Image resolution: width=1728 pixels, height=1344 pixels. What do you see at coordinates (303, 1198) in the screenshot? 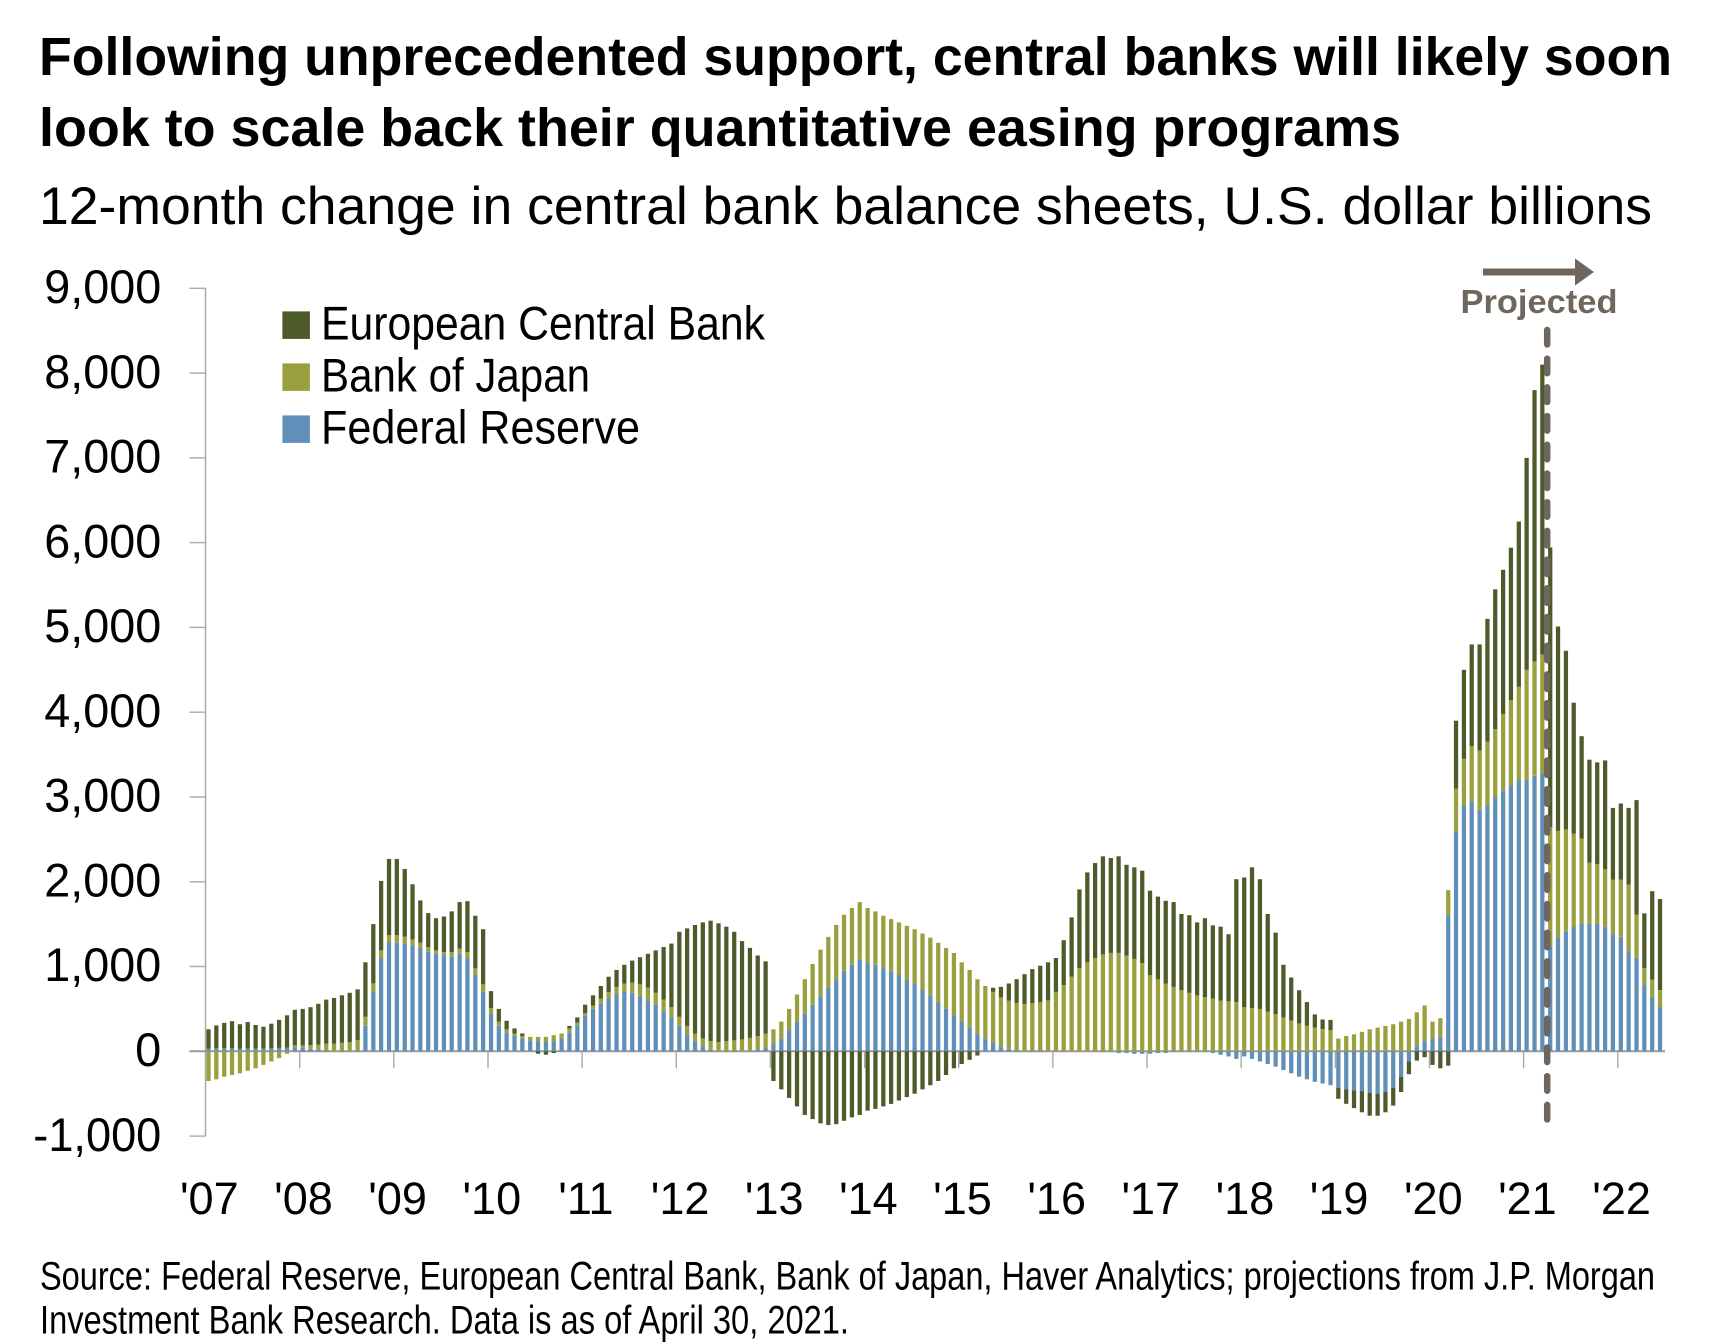
I see `svg-text: '08` at bounding box center [303, 1198].